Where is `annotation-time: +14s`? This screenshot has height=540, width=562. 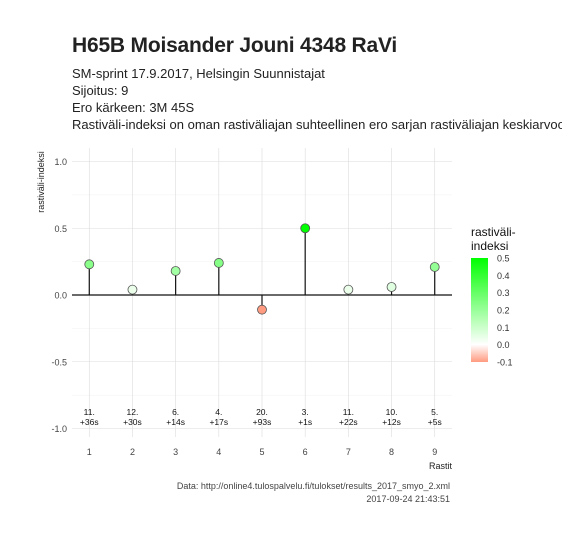
annotation-time: +14s is located at coordinates (175, 422).